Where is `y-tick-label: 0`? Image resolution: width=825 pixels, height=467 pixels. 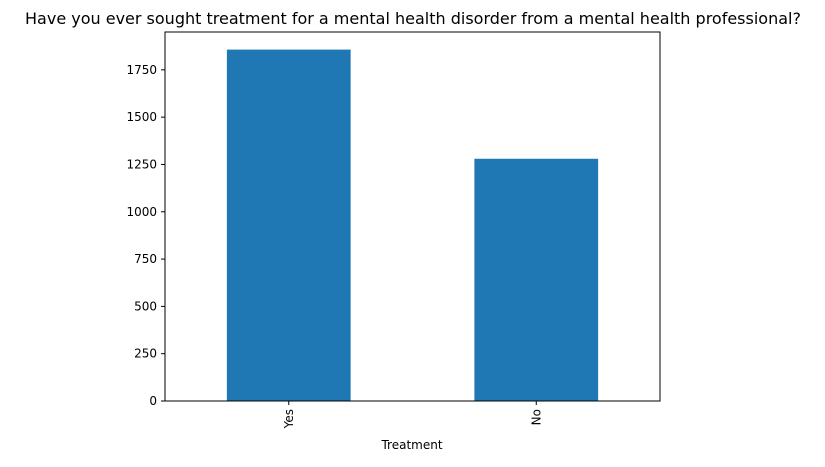 y-tick-label: 0 is located at coordinates (153, 401).